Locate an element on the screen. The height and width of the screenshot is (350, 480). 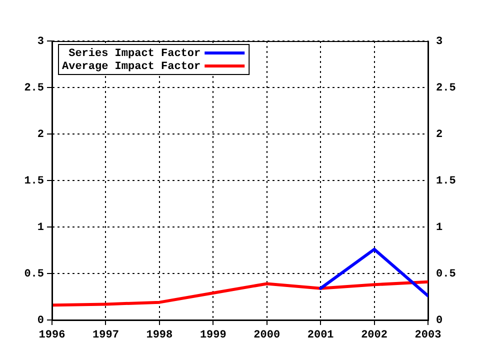
y2-tick-label: 2 is located at coordinates (439, 134).